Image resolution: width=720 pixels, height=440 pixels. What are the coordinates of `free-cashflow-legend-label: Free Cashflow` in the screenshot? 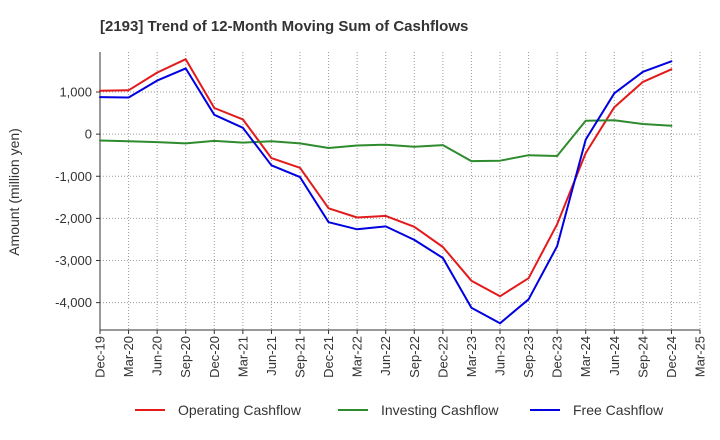 It's located at (618, 410).